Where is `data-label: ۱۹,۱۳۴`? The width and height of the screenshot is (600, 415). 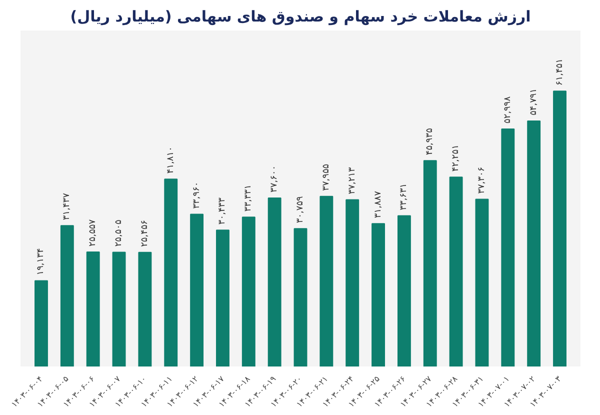 data-label: ۱۹,۱۳۴ is located at coordinates (41, 262).